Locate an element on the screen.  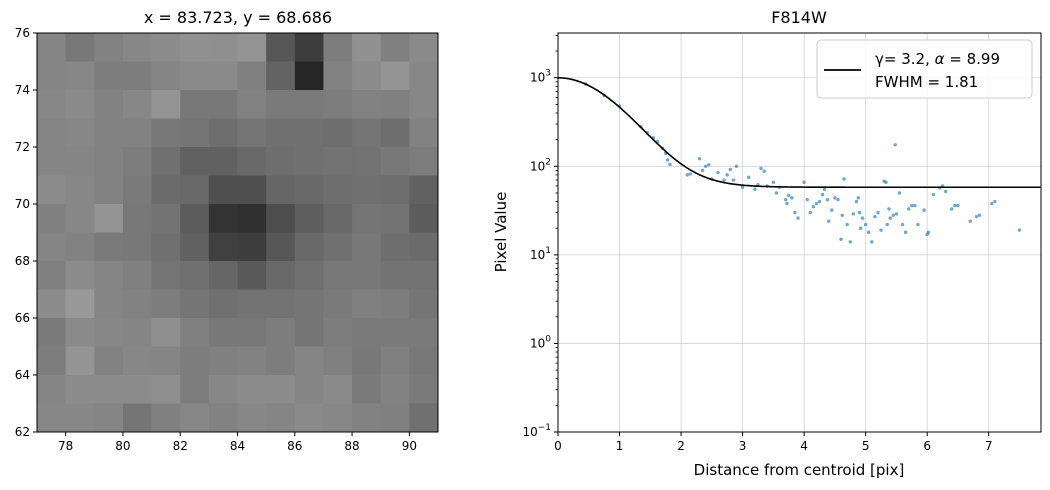
legend-gamma-text: γ= 3.2, is located at coordinates (905, 59).